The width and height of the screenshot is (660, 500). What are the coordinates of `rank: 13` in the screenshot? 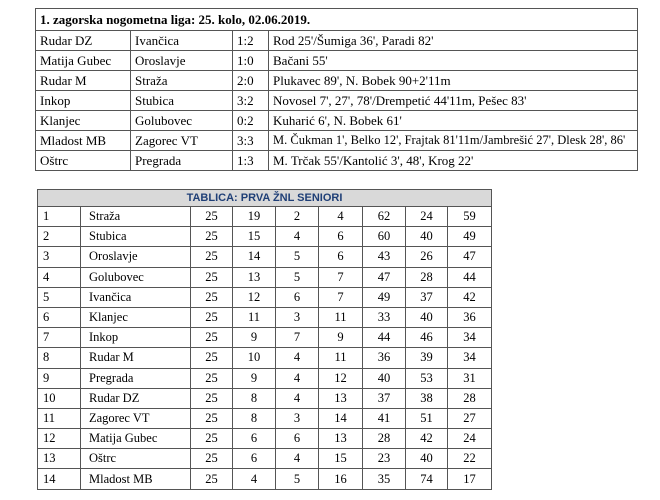 It's located at (59, 459).